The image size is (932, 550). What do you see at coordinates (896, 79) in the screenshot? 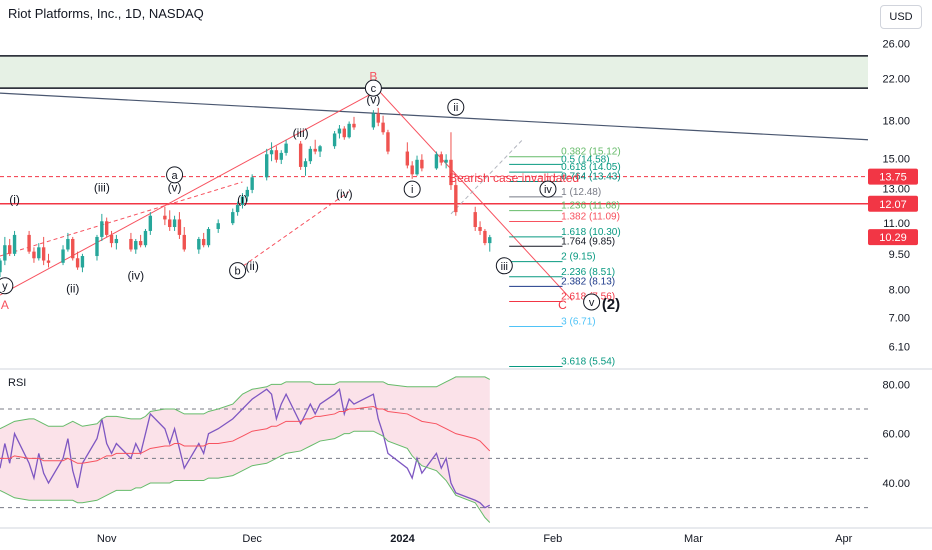
I see `price-axis-tick: 22.00` at bounding box center [896, 79].